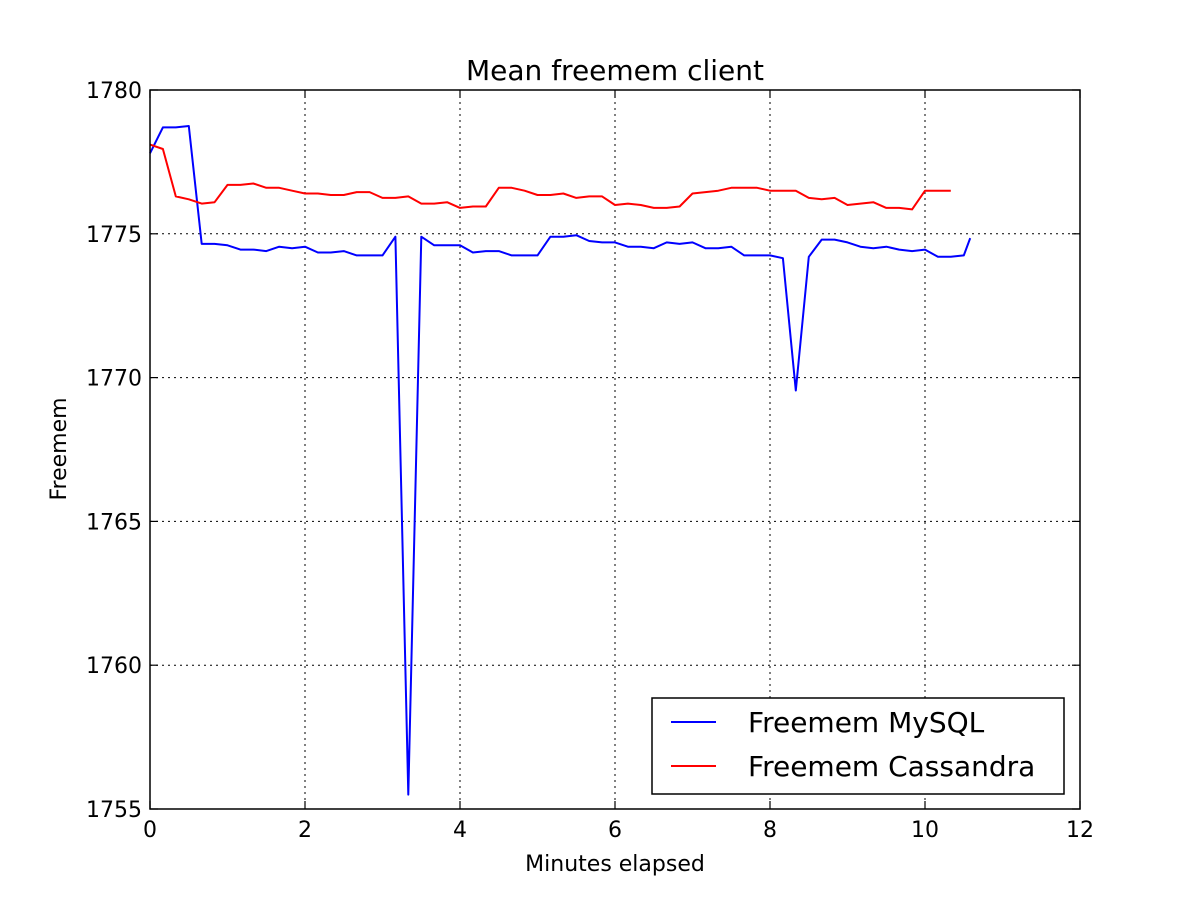 Image resolution: width=1200 pixels, height=900 pixels. What do you see at coordinates (150, 830) in the screenshot?
I see `x-tick-label: 0` at bounding box center [150, 830].